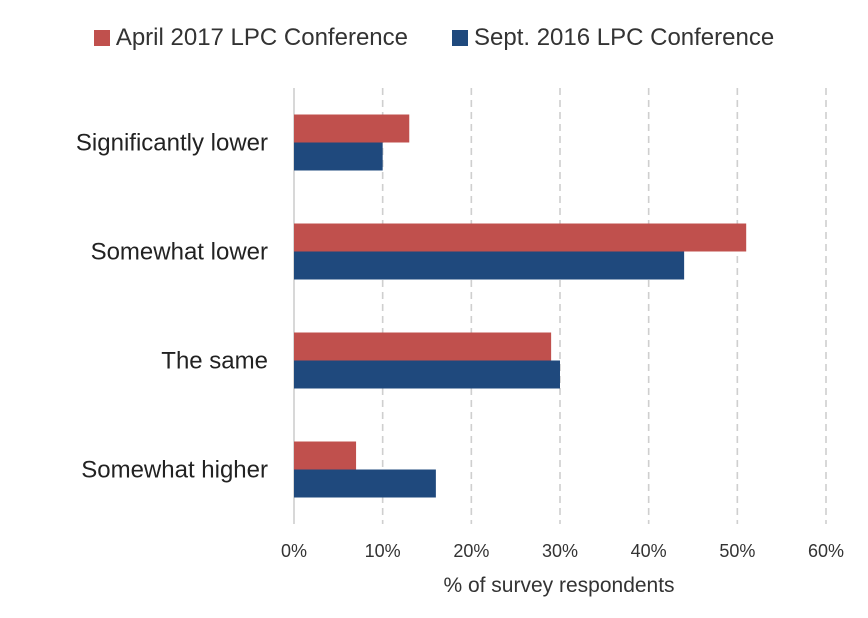 Image resolution: width=868 pixels, height=618 pixels. What do you see at coordinates (624, 37) in the screenshot?
I see `legend-label-sept-2016: Sept. 2016 LPC Conference` at bounding box center [624, 37].